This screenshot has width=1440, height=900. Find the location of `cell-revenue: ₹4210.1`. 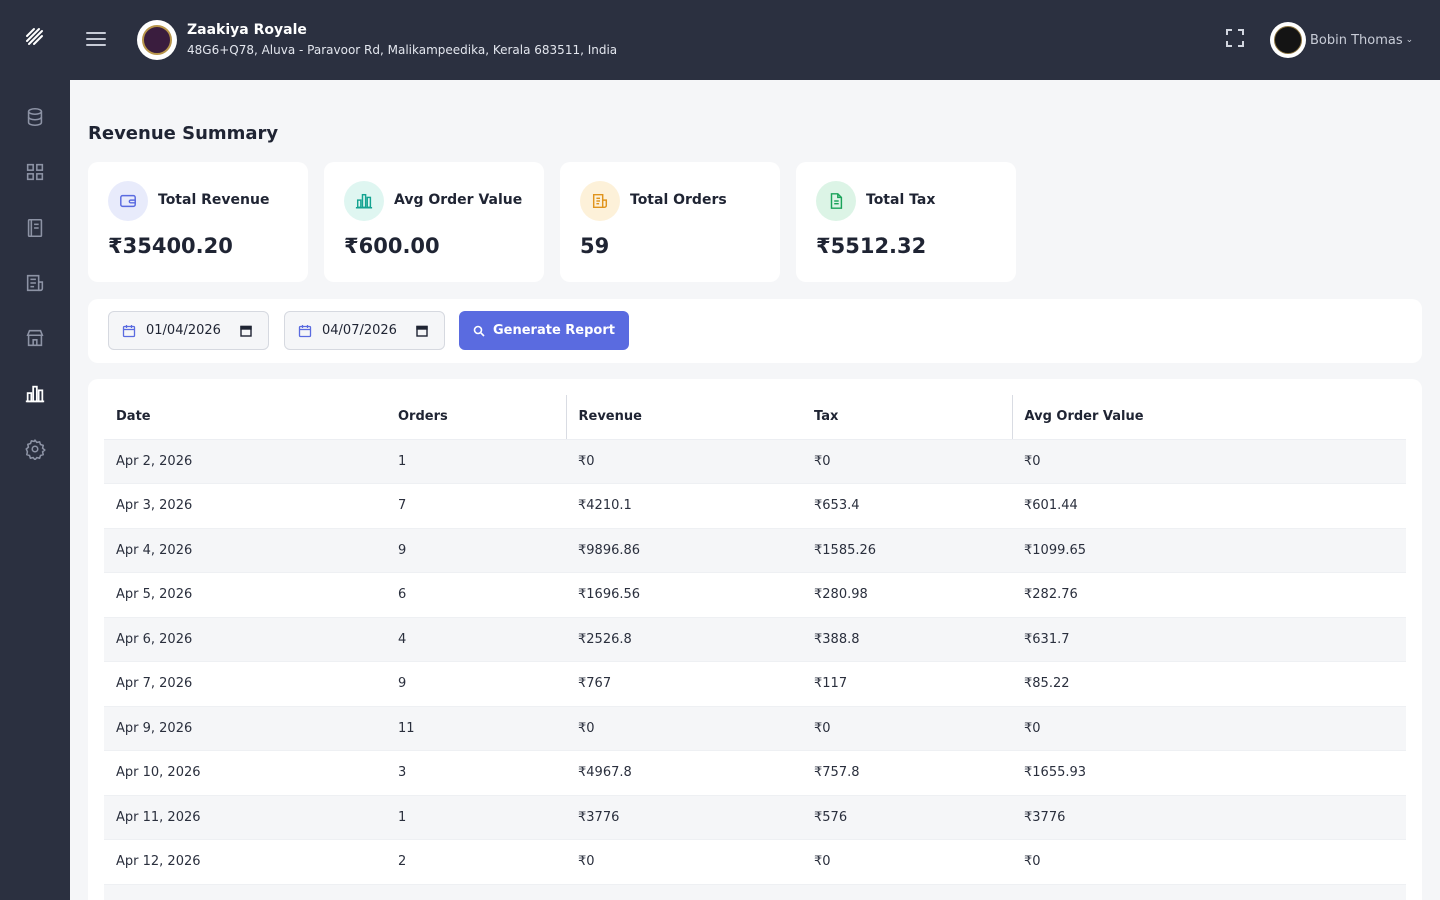

cell-revenue: ₹4210.1 is located at coordinates (684, 506).